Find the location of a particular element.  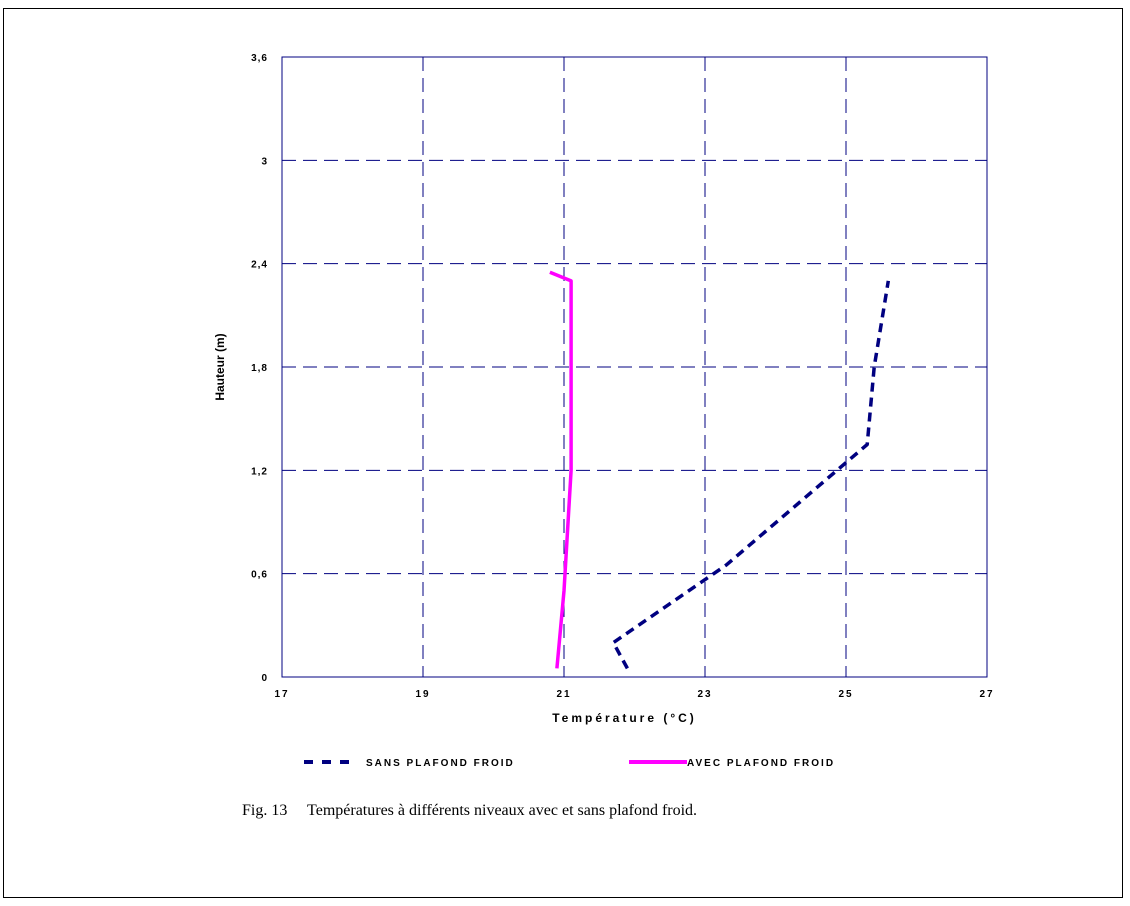

x-tick-label: 27 is located at coordinates (986, 694).